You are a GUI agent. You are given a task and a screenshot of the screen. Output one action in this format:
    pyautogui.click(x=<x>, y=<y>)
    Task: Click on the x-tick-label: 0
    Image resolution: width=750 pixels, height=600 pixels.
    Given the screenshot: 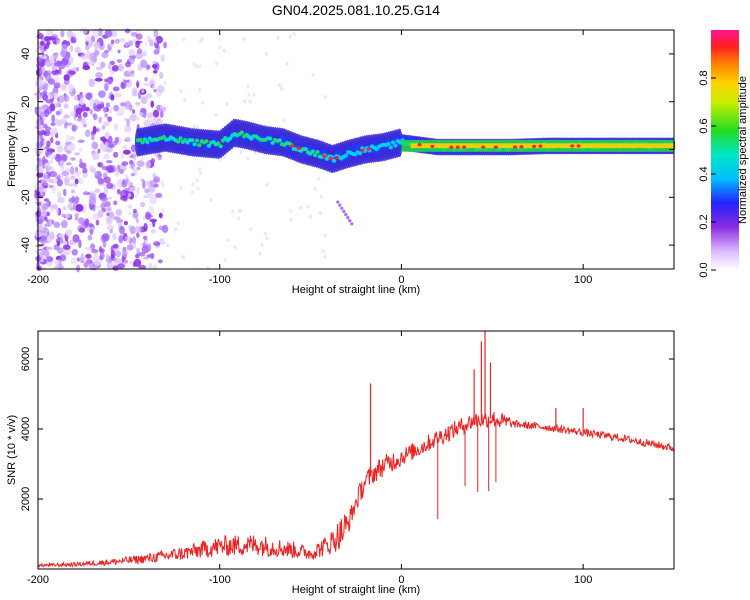 What is the action you would take?
    pyautogui.click(x=401, y=580)
    